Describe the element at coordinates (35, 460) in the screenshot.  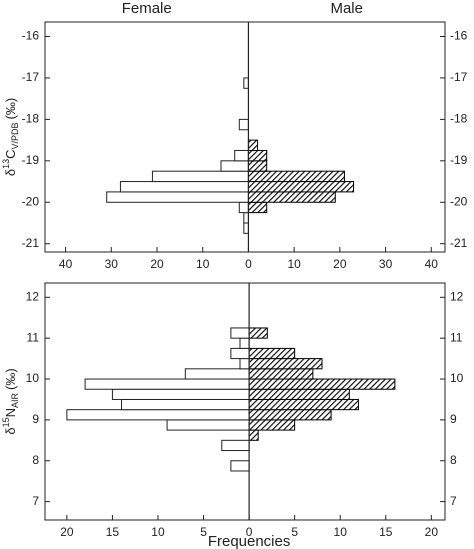
I see `y-tick-label: 8` at that location.